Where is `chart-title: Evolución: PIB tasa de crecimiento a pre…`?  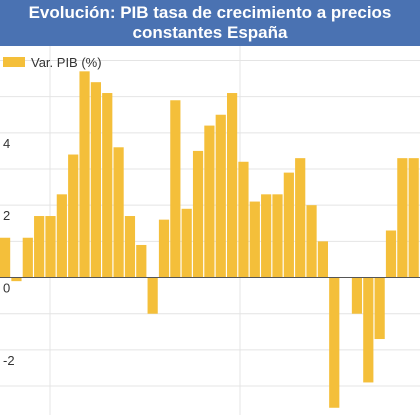
chart-title: Evolución: PIB tasa de crecimiento a pre… is located at coordinates (210, 22).